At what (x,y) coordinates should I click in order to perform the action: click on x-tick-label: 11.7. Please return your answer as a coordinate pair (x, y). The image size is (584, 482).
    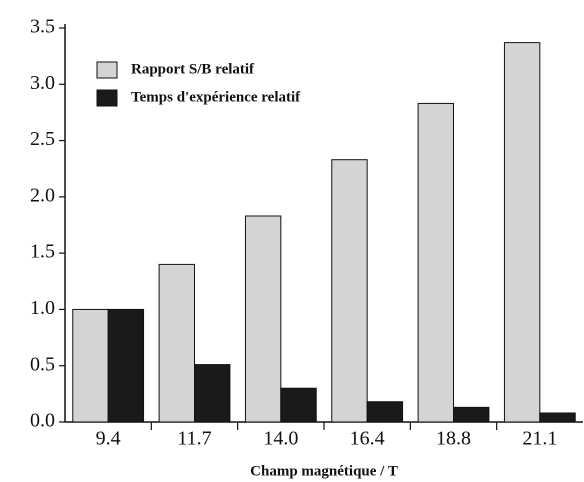
    Looking at the image, I should click on (194, 439).